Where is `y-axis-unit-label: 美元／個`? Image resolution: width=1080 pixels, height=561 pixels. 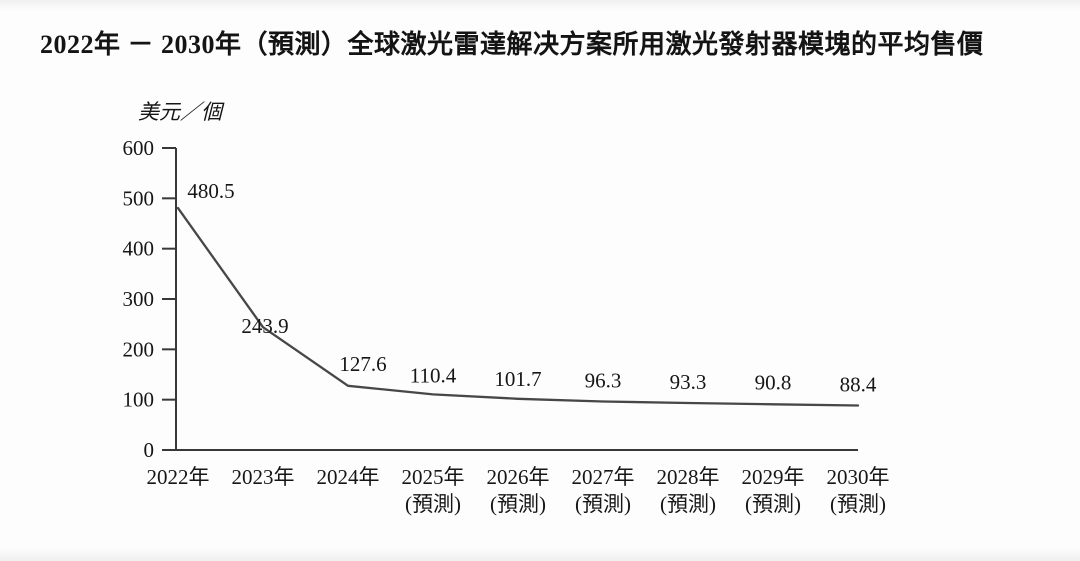 y-axis-unit-label: 美元／個 is located at coordinates (180, 112).